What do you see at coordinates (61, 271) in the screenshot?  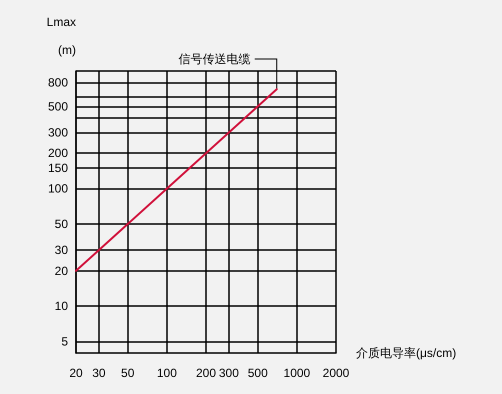 I see `y-tick-label: 20` at bounding box center [61, 271].